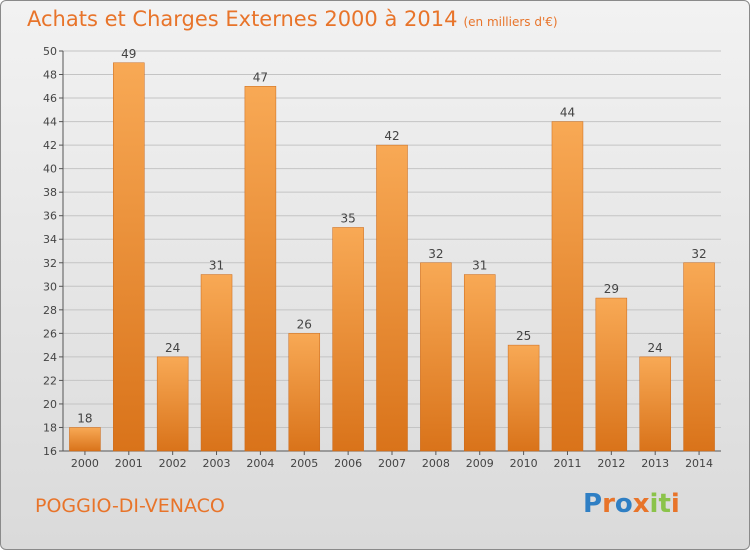 The image size is (750, 550). Describe the element at coordinates (130, 506) in the screenshot. I see `commune-name: POGGIO-DI-VENACO` at that location.